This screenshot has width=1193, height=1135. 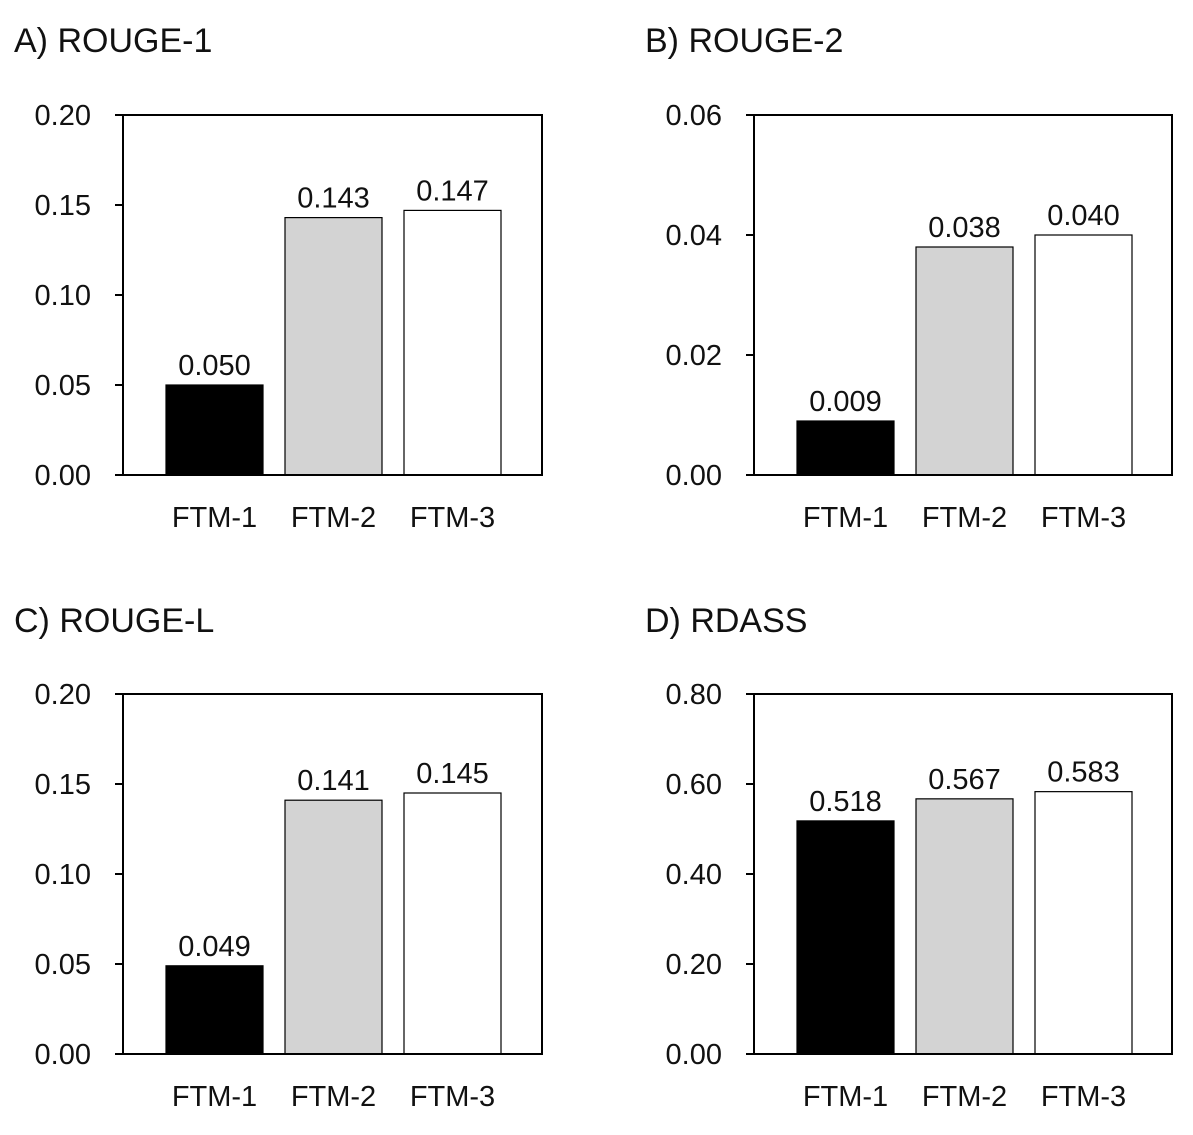 What do you see at coordinates (214, 366) in the screenshot?
I see `data-label: 0.050` at bounding box center [214, 366].